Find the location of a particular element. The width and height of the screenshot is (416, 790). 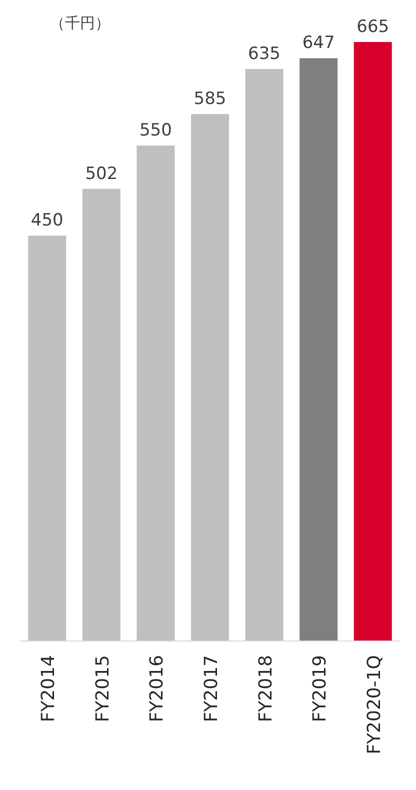

data-label: 647 is located at coordinates (318, 43).